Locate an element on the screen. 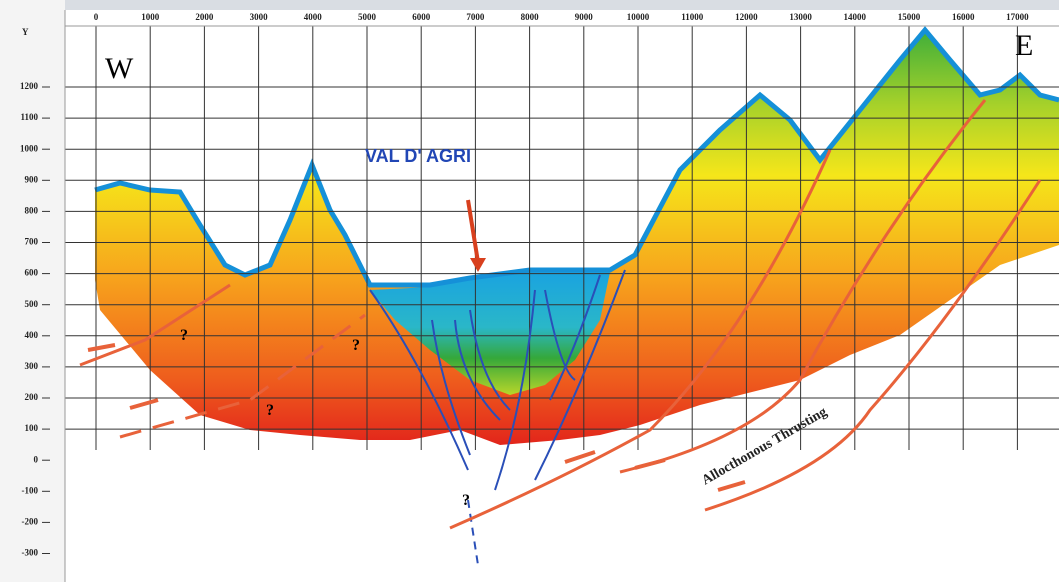  x-tick-label: 13000 is located at coordinates (800, 17).